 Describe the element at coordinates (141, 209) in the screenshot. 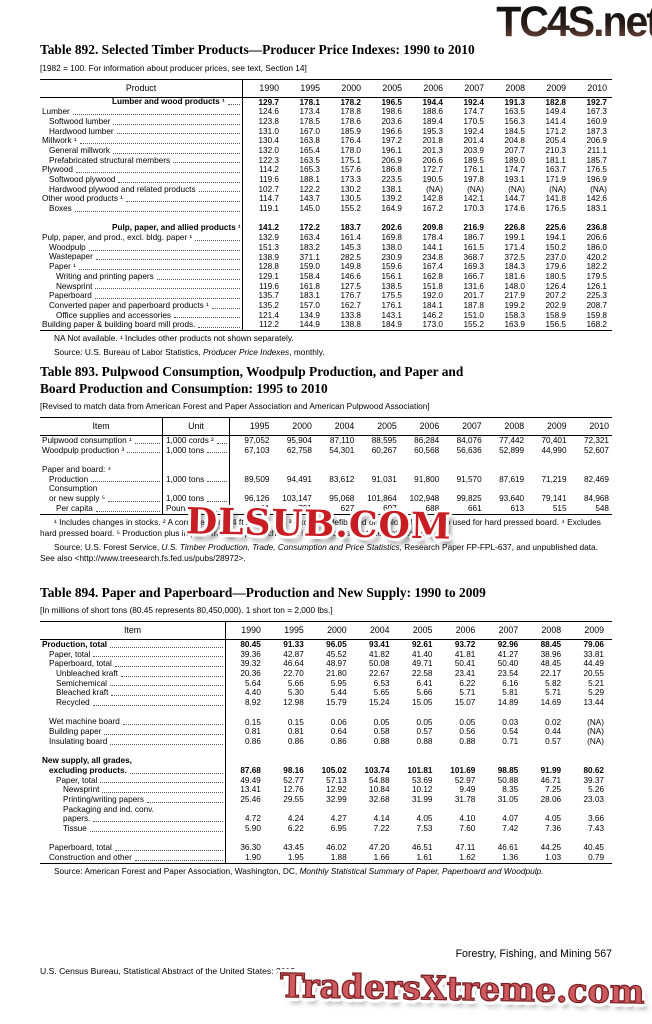

I see `row-label-cell: Boxes` at that location.